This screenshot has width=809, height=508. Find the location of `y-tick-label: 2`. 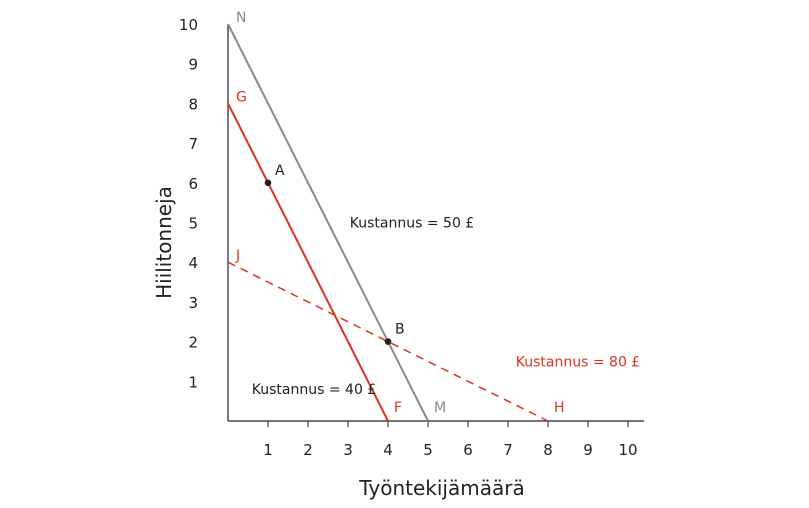

y-tick-label: 2 is located at coordinates (193, 343).